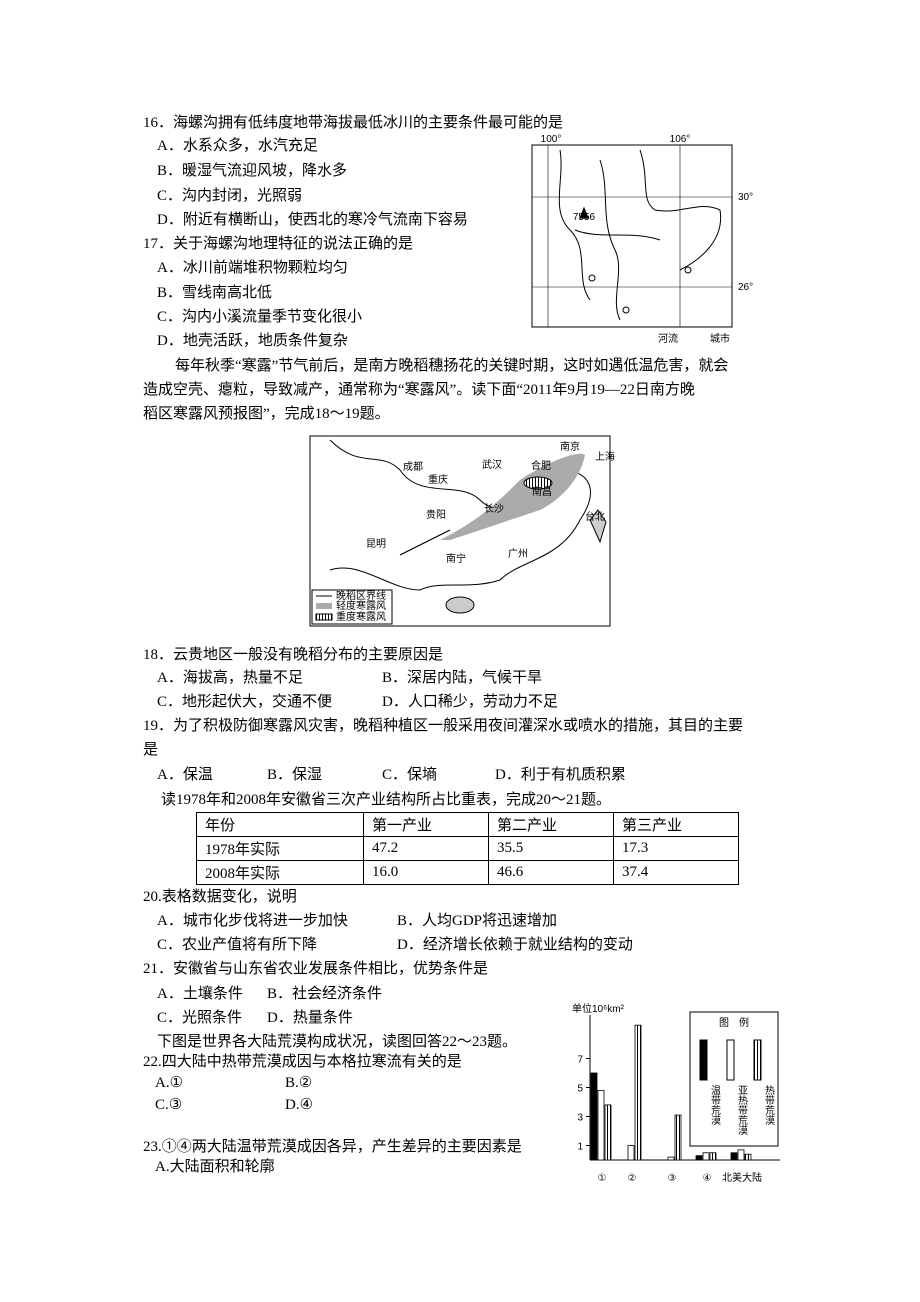 This screenshot has width=920, height=1302. What do you see at coordinates (551, 848) in the screenshot?
I see `table-cell: 35.5` at bounding box center [551, 848].